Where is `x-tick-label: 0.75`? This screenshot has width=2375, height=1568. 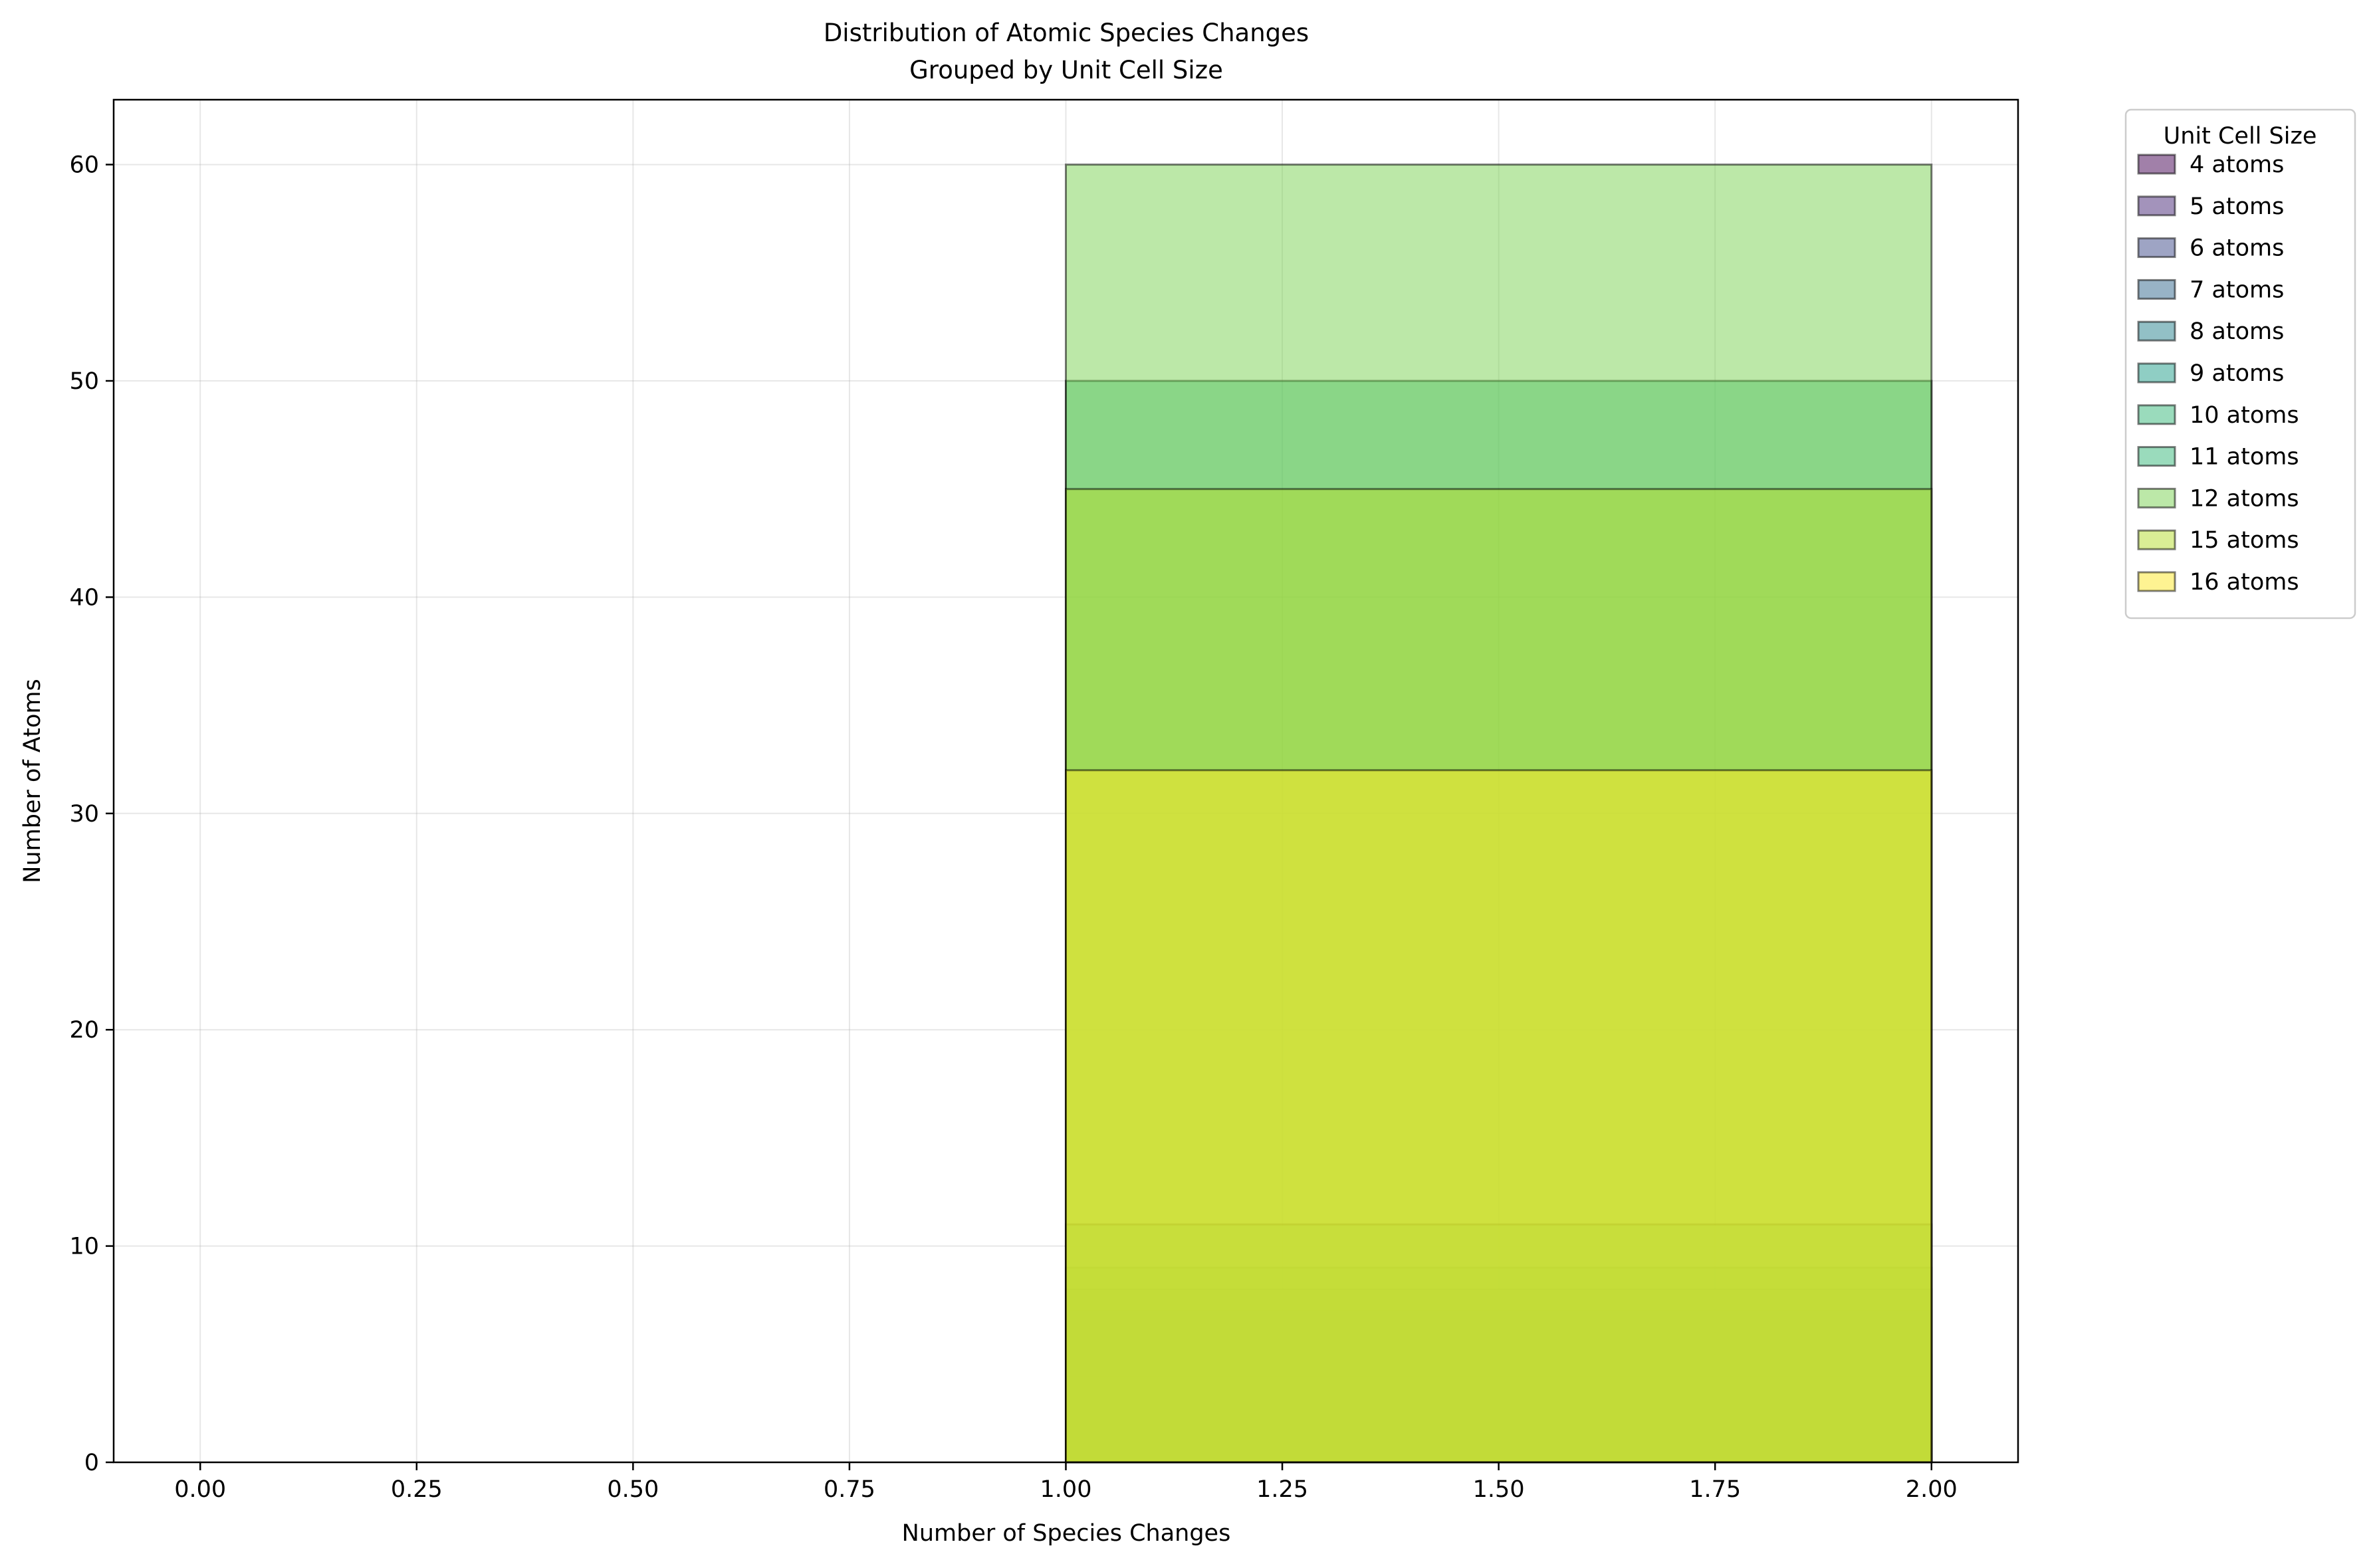
x-tick-label: 0.75 is located at coordinates (849, 1490).